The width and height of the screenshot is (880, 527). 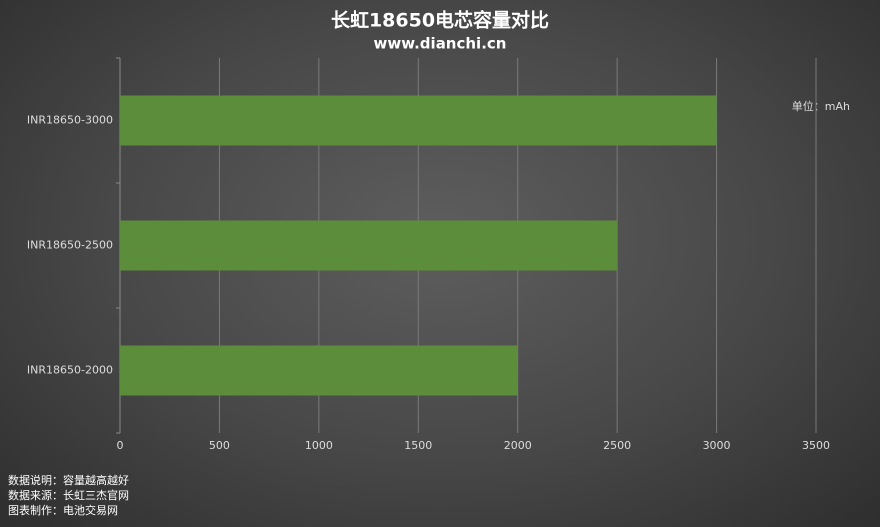 What do you see at coordinates (821, 106) in the screenshot?
I see `unit-label: 单位：mAh` at bounding box center [821, 106].